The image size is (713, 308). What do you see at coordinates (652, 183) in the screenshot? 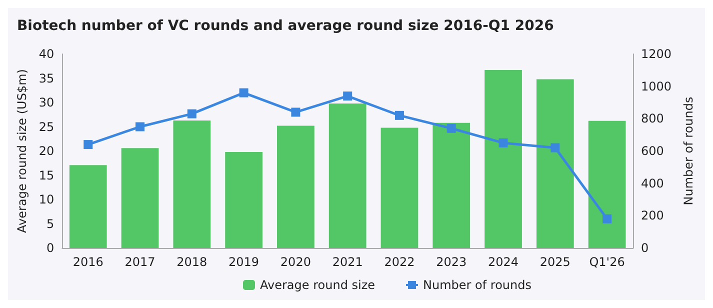
I see `y2-tick-label: 400` at bounding box center [652, 183].